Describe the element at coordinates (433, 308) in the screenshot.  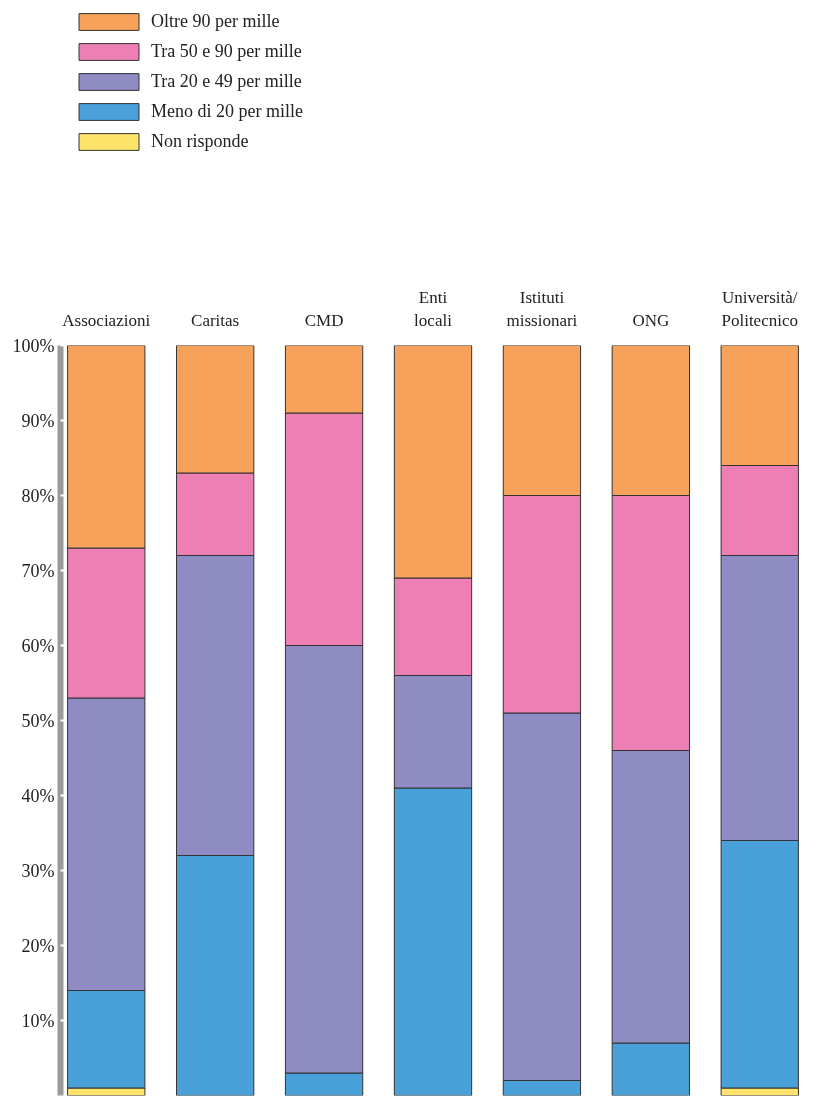
I see `x-tick-label: Enti locali` at that location.